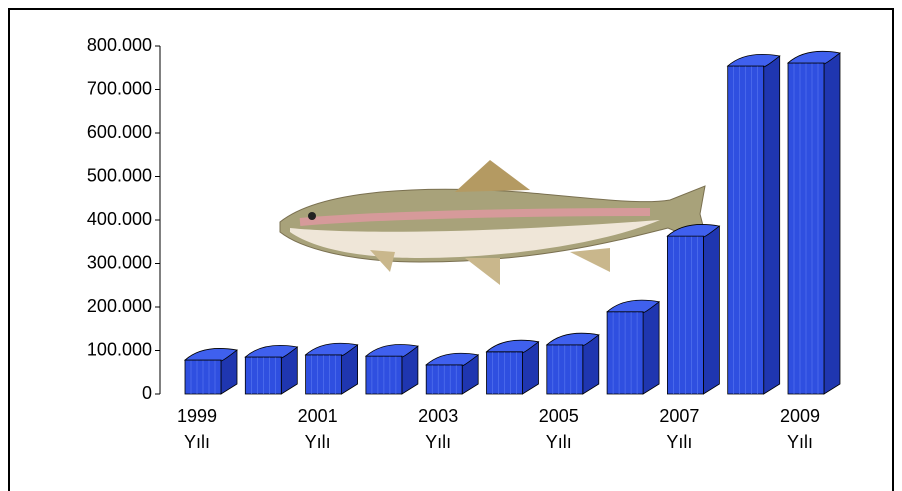 This screenshot has width=902, height=491. Describe the element at coordinates (119, 45) in the screenshot. I see `y-tick-label: 800.000` at that location.